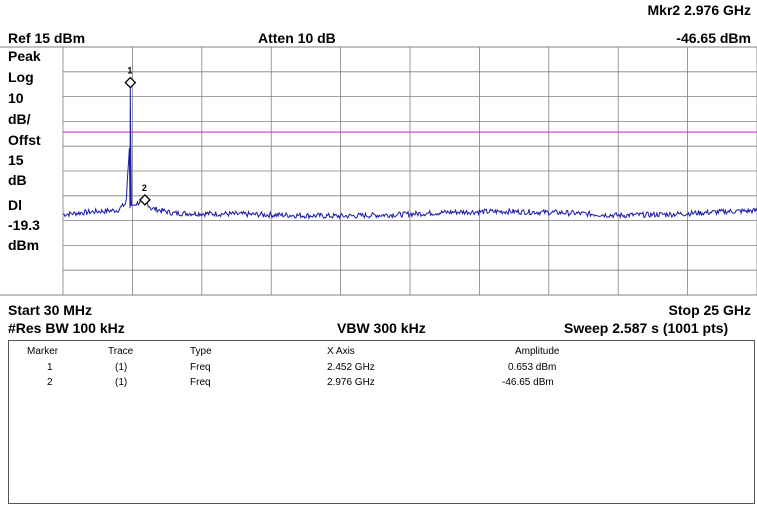 The height and width of the screenshot is (508, 757). What do you see at coordinates (381, 328) in the screenshot?
I see `video-bandwidth-label: VBW 300 kHz` at bounding box center [381, 328].